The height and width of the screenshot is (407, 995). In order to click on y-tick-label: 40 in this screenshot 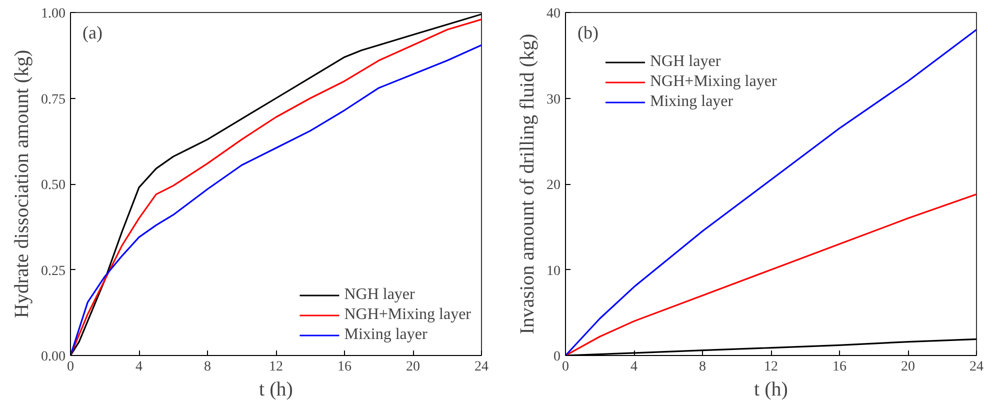, I will do `click(553, 14)`.